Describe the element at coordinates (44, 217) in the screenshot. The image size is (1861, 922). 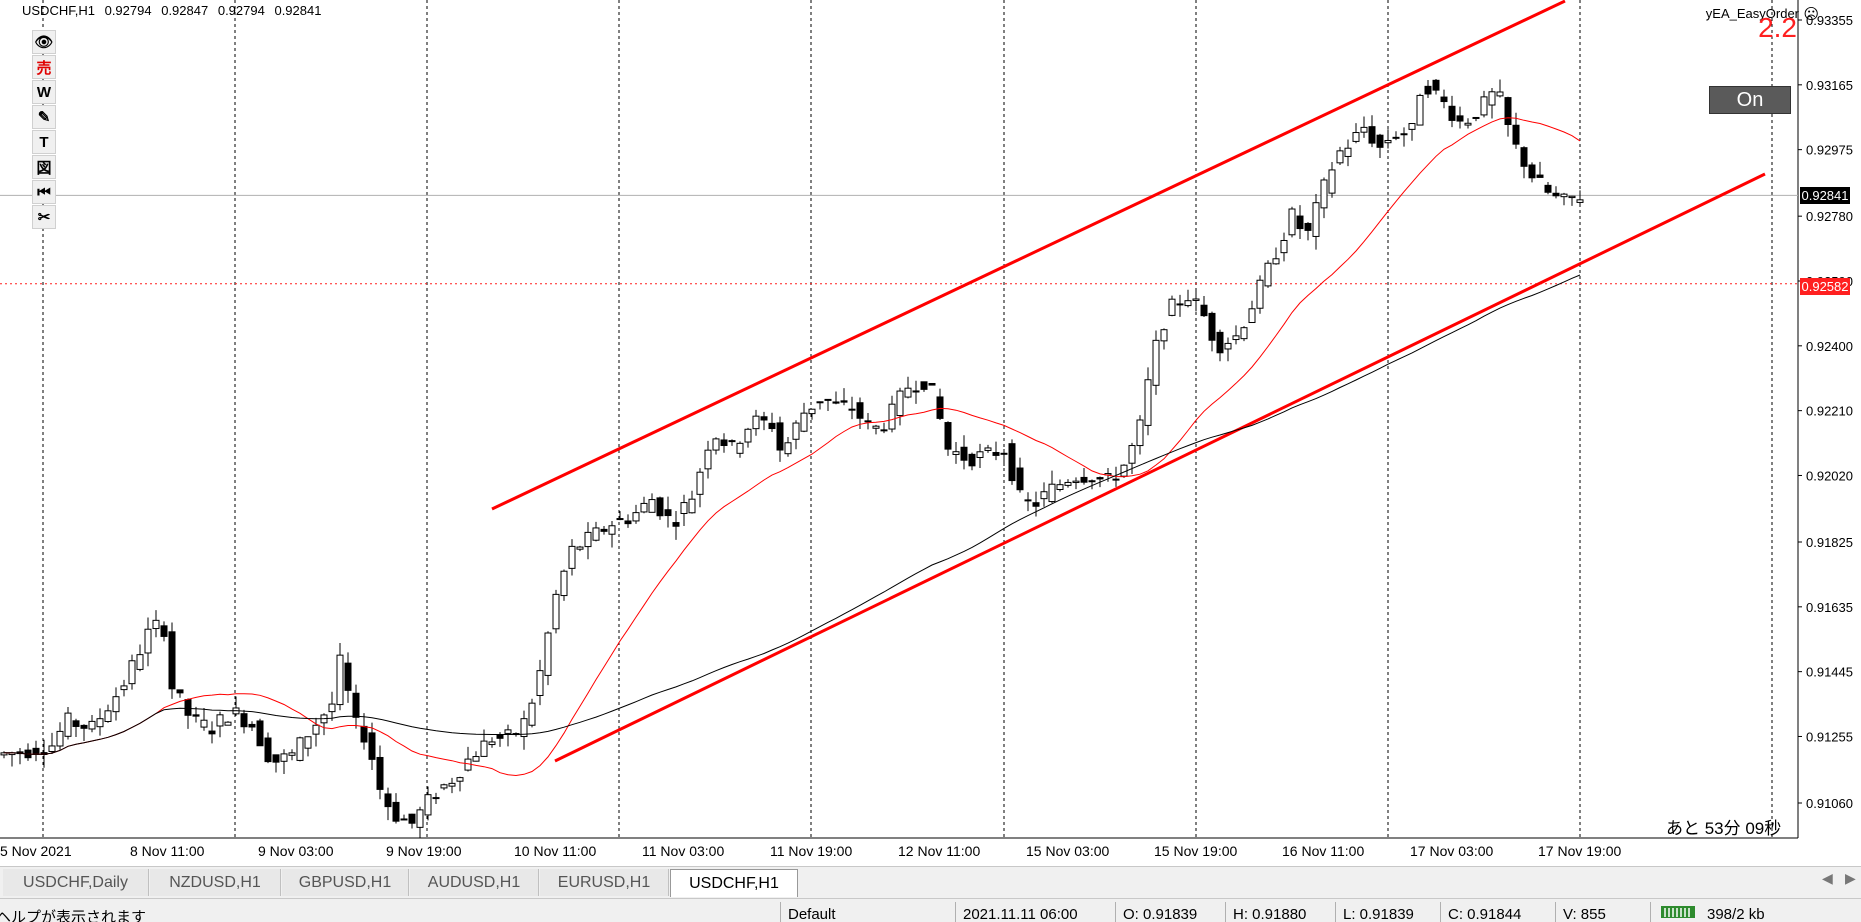
I see `scissors-icon: ✂` at that location.